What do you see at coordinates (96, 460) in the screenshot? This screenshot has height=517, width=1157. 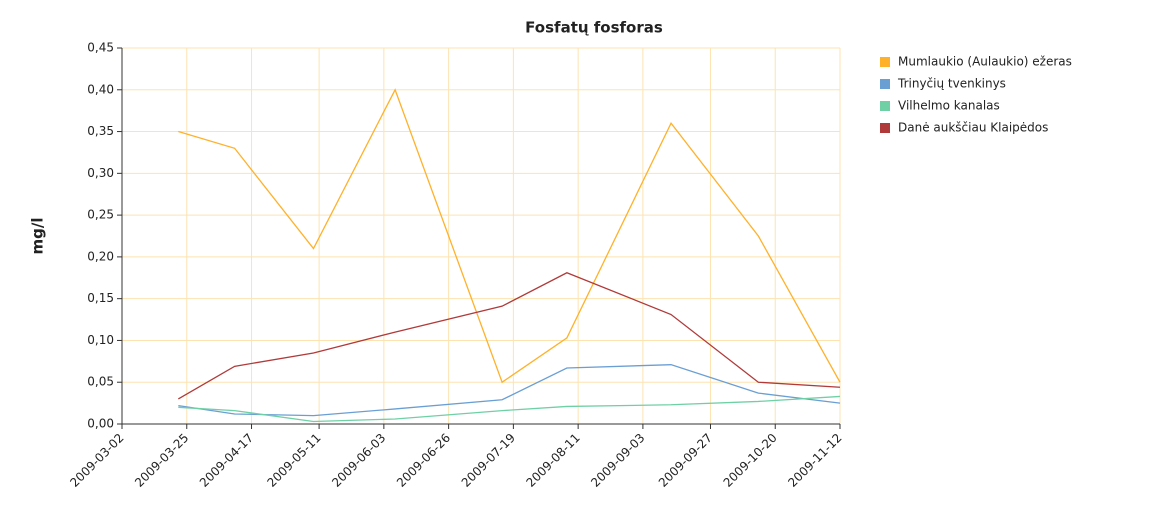 I see `x-tick-label: 2009-03-02` at bounding box center [96, 460].